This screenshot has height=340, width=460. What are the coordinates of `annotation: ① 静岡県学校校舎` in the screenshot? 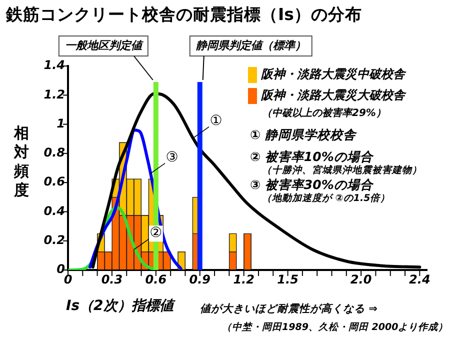 It's located at (303, 135).